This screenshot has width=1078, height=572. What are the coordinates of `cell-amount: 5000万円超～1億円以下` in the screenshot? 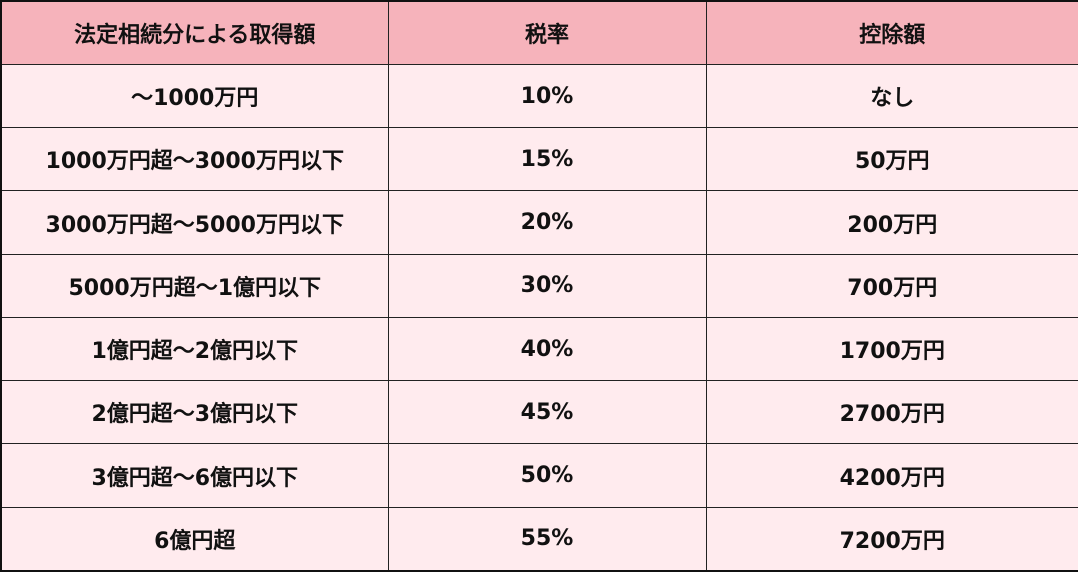 It's located at (194, 285).